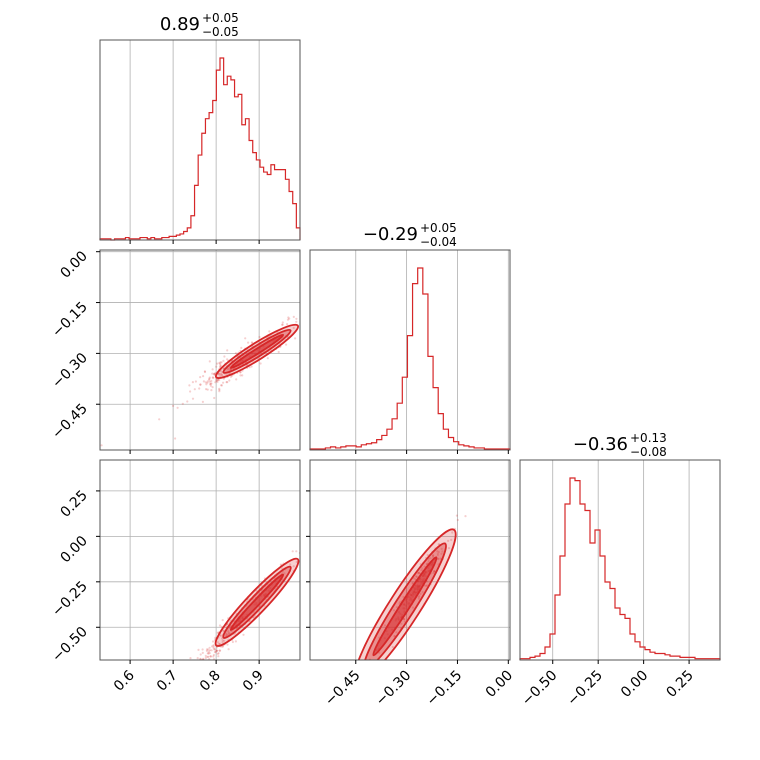  What do you see at coordinates (253, 681) in the screenshot?
I see `x-tick-label-0-3: 0.9` at bounding box center [253, 681].